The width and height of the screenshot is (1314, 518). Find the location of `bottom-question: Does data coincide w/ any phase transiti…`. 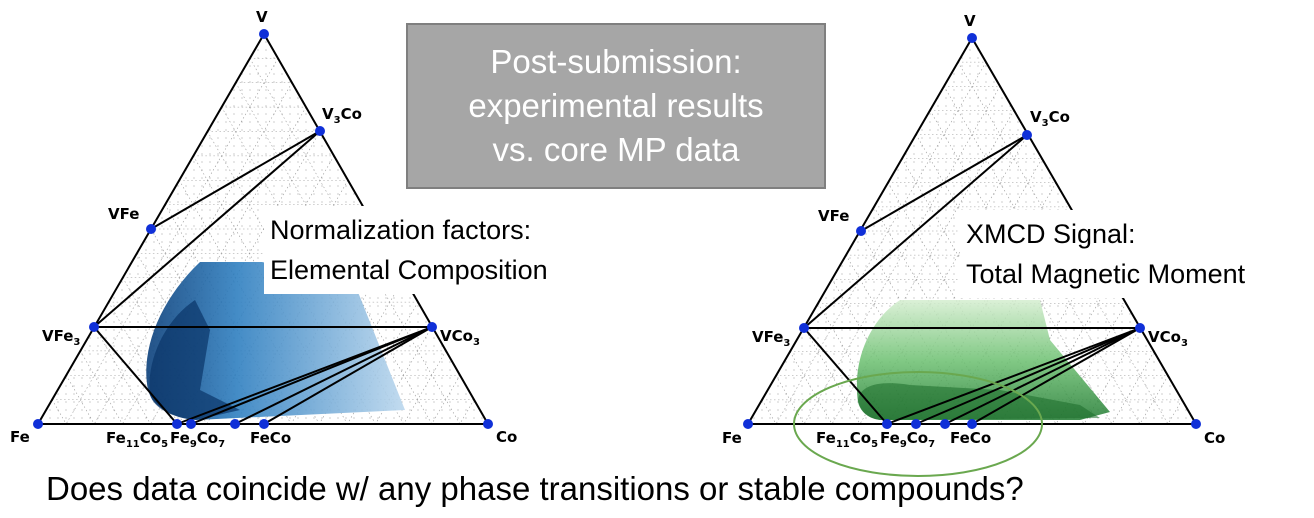

bottom-question: Does data coincide w/ any phase transiti… is located at coordinates (535, 488).